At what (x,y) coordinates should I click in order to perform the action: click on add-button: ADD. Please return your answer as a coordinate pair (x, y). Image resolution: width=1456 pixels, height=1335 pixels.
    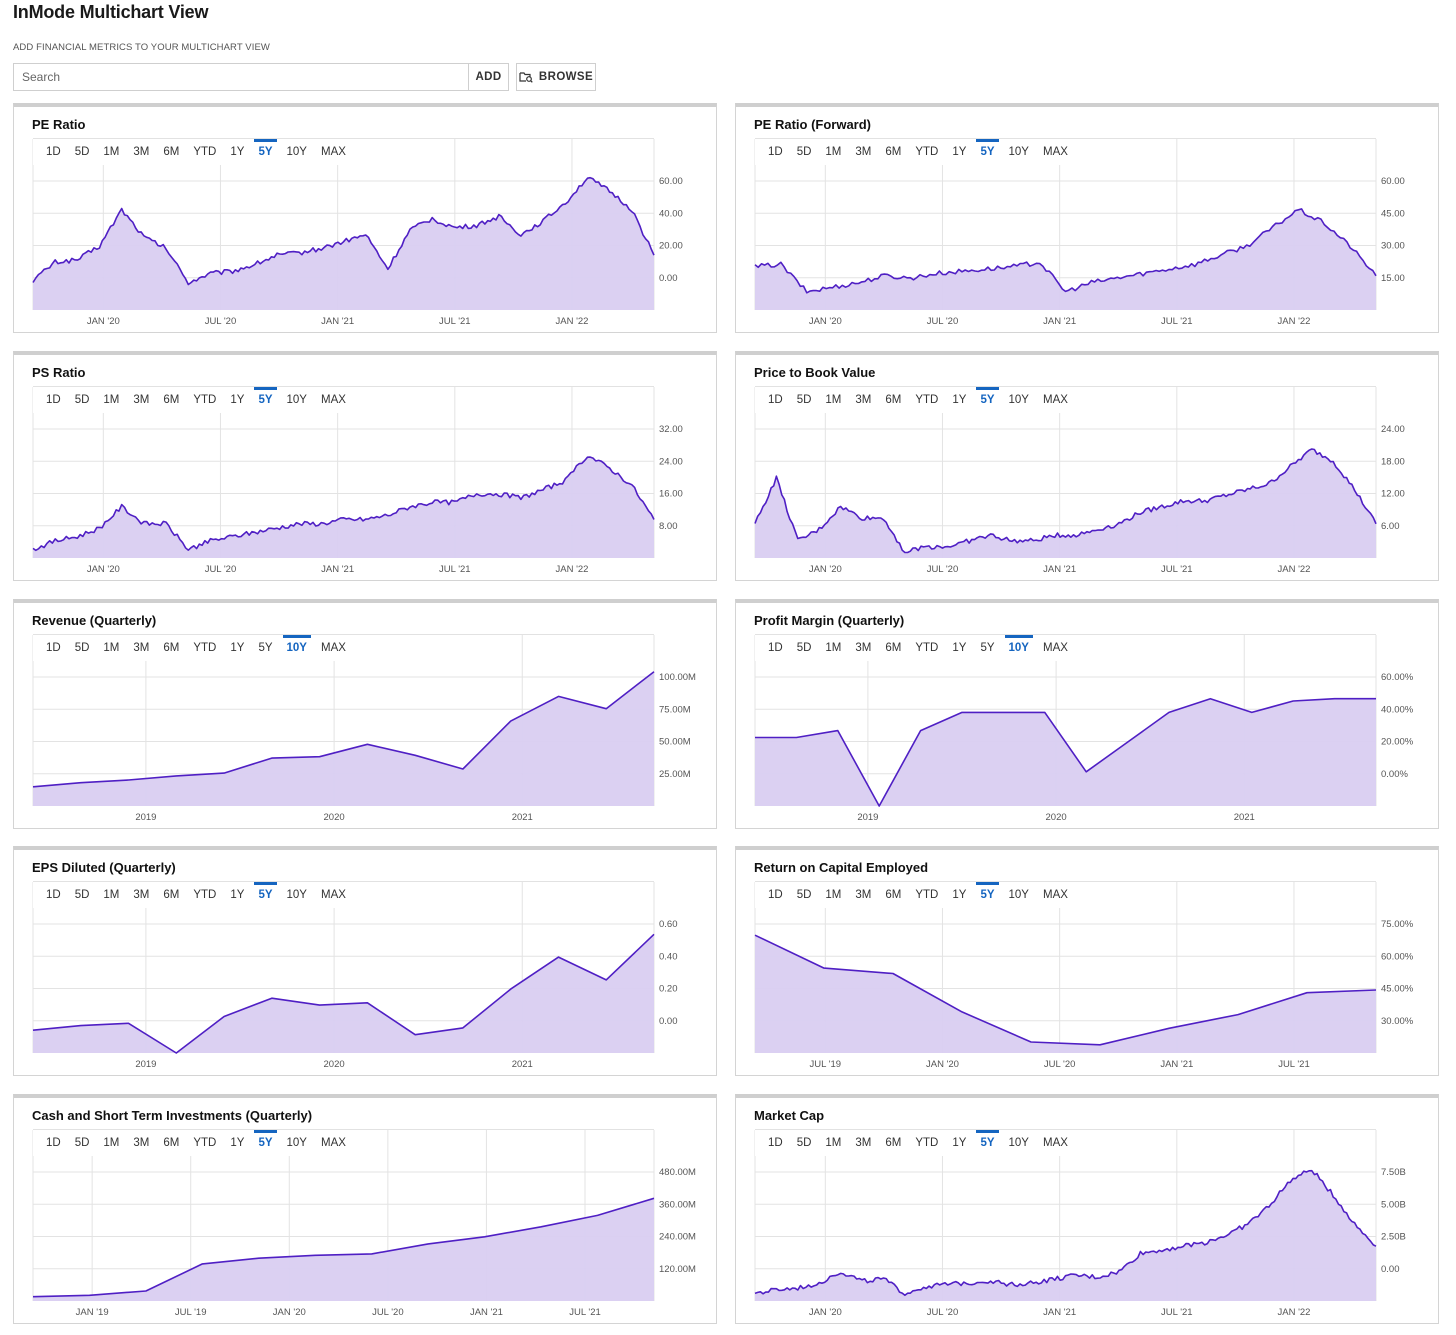
    Looking at the image, I should click on (488, 77).